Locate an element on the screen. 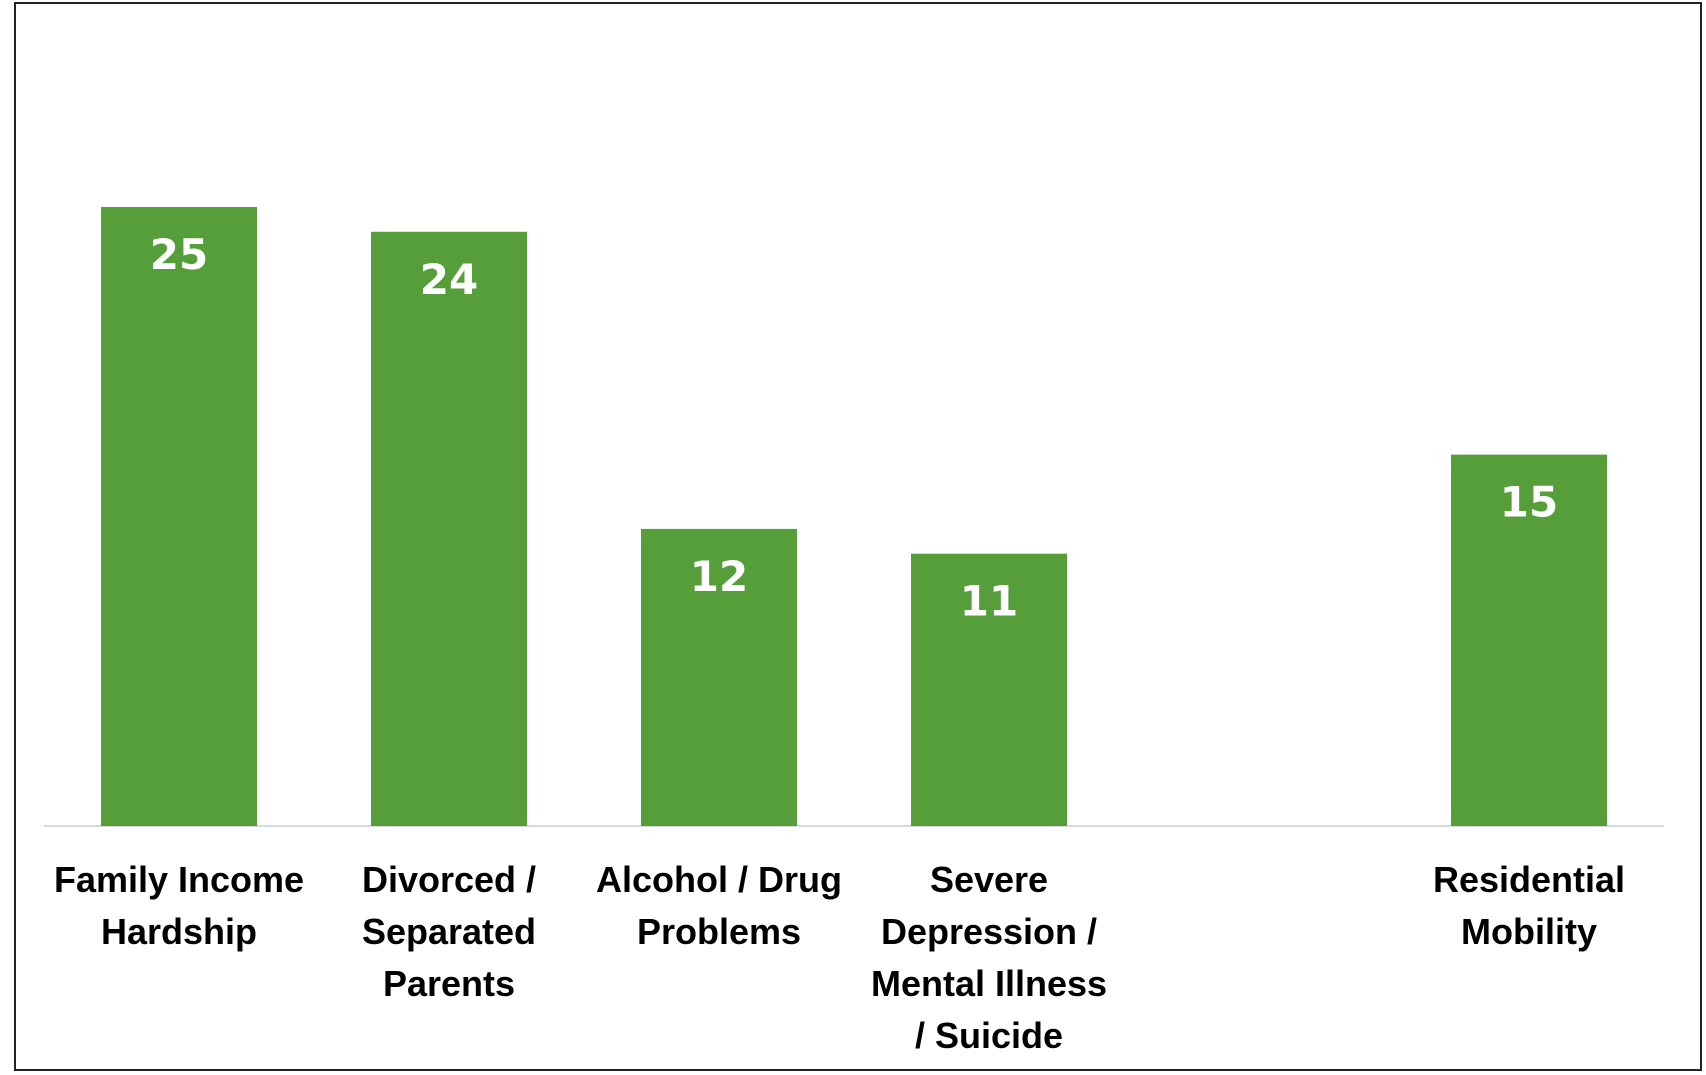 The image size is (1706, 1075). category-tick-label: Divorced / is located at coordinates (449, 879).